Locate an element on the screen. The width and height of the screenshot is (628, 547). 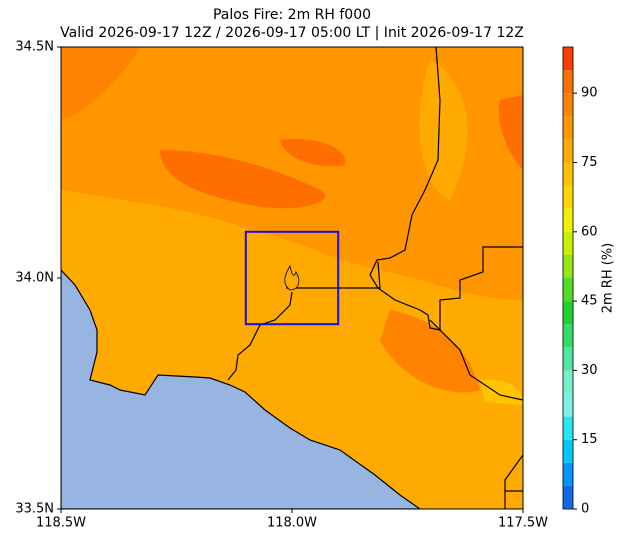
x-tick-label: 118.5W is located at coordinates (61, 523).